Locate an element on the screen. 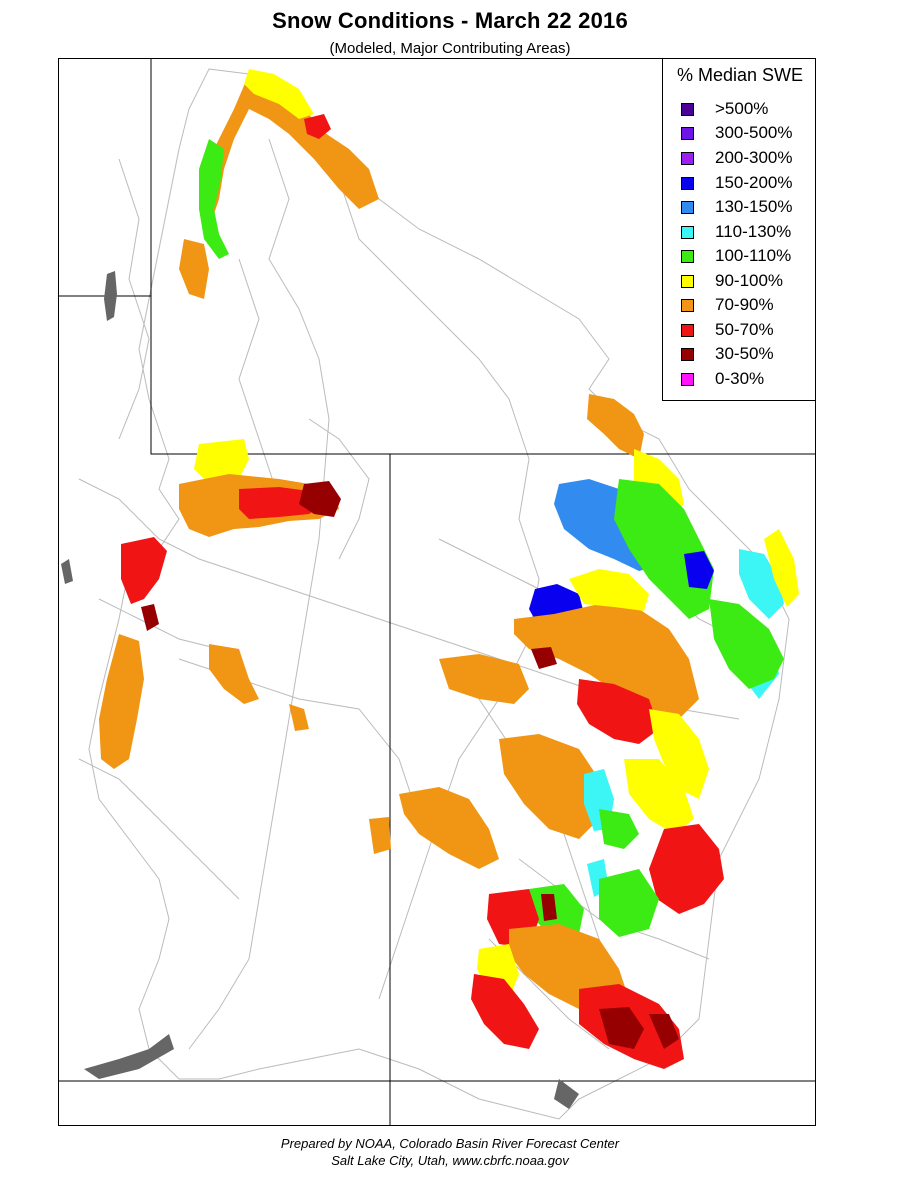  legend-label: 30-50% is located at coordinates (744, 353).